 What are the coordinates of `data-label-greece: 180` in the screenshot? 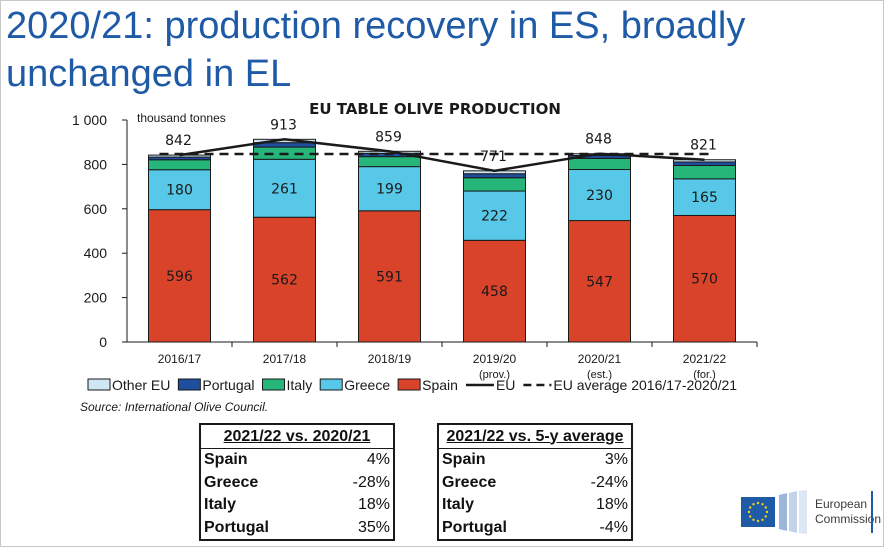 It's located at (179, 191).